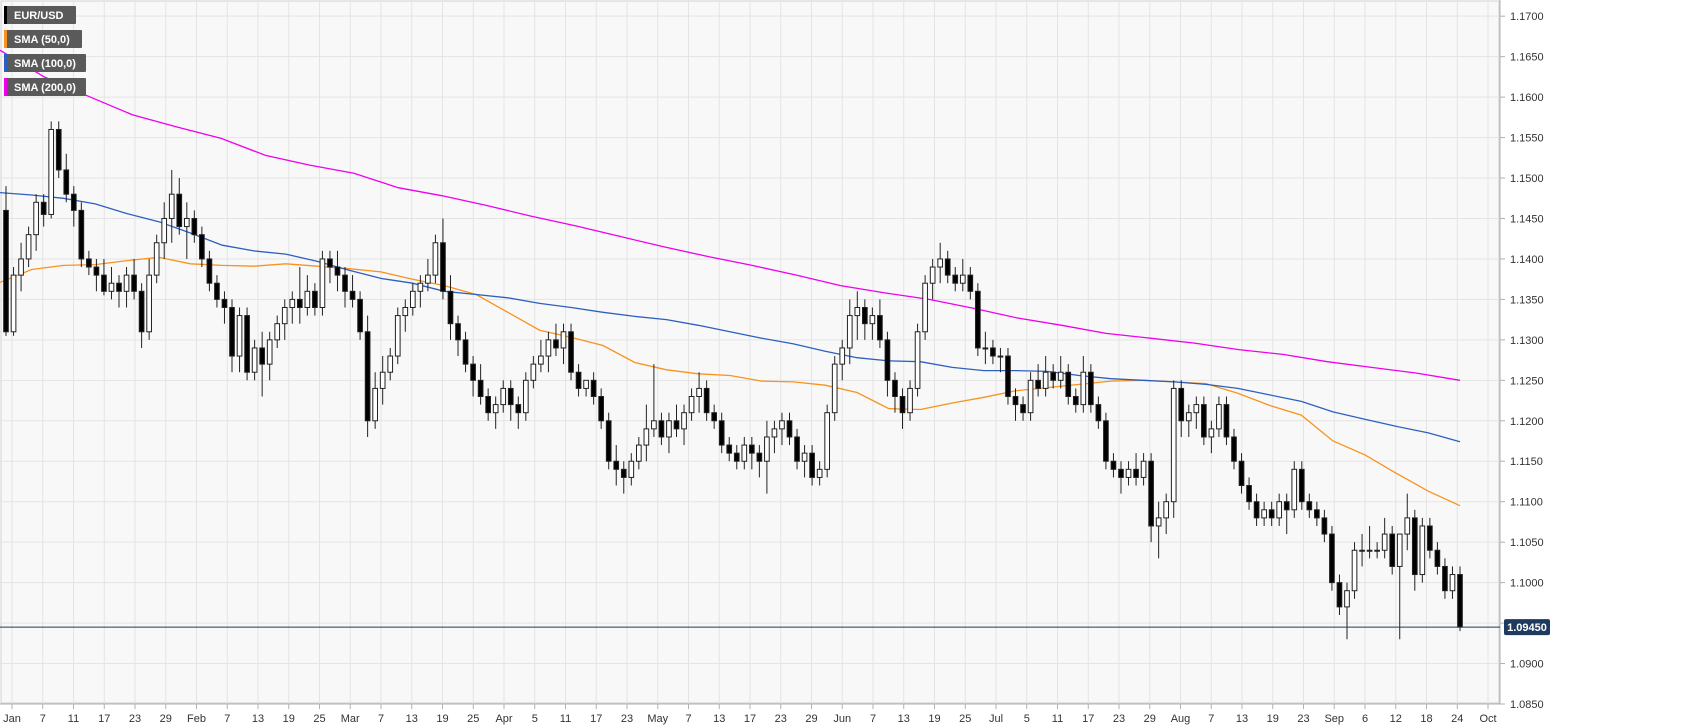  Describe the element at coordinates (1027, 719) in the screenshot. I see `x-tick-label: 5` at that location.